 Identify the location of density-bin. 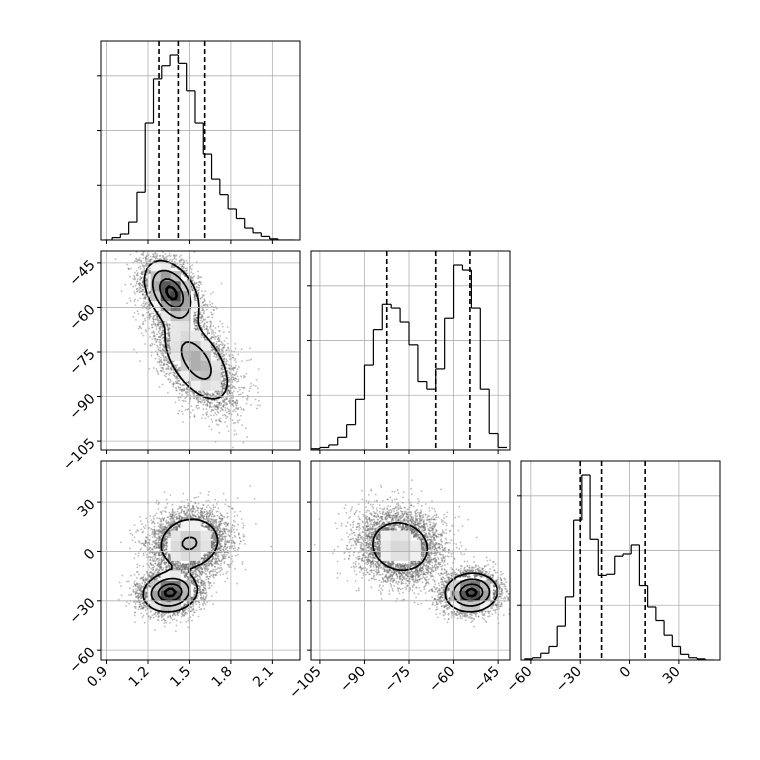
(205, 375).